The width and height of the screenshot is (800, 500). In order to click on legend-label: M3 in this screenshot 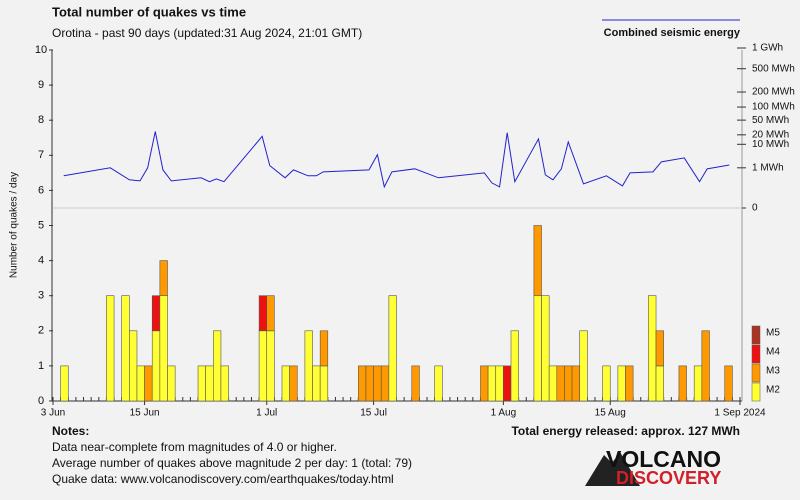, I will do `click(773, 371)`.